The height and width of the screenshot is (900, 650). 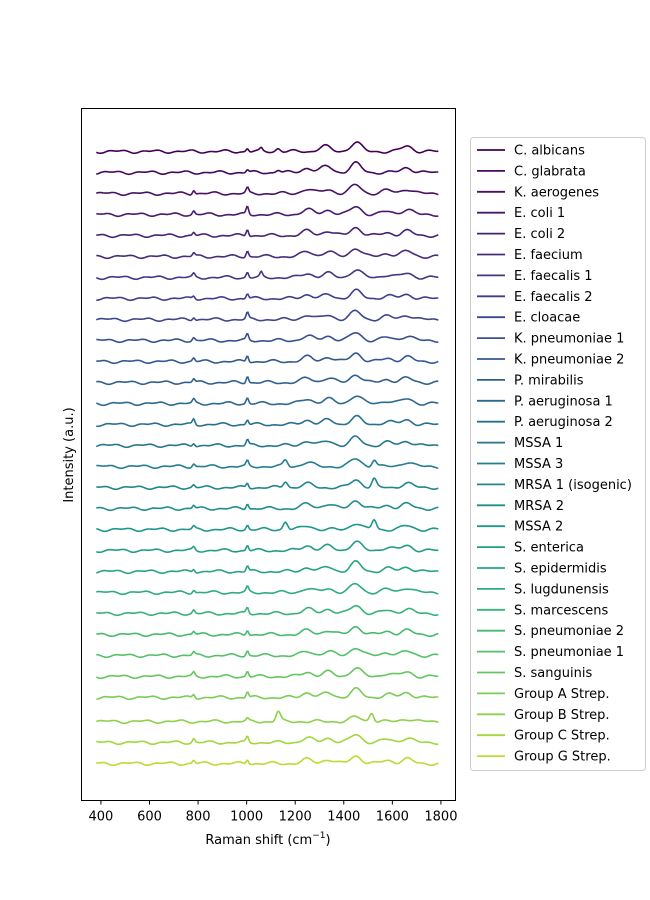 I want to click on legend-label: S. lugdunensis, so click(x=561, y=589).